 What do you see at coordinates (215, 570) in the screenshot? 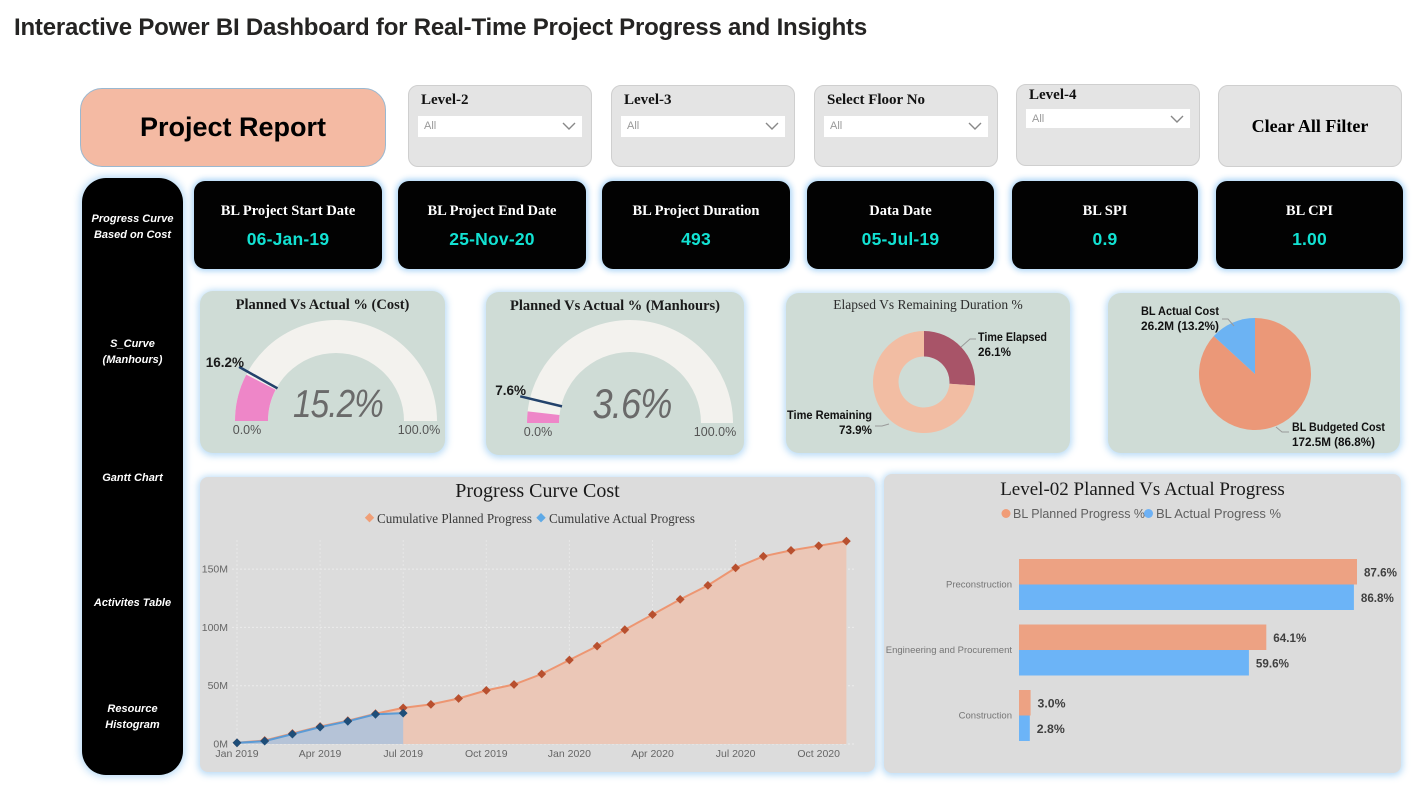
I see `svg-text: 150M` at bounding box center [215, 570].